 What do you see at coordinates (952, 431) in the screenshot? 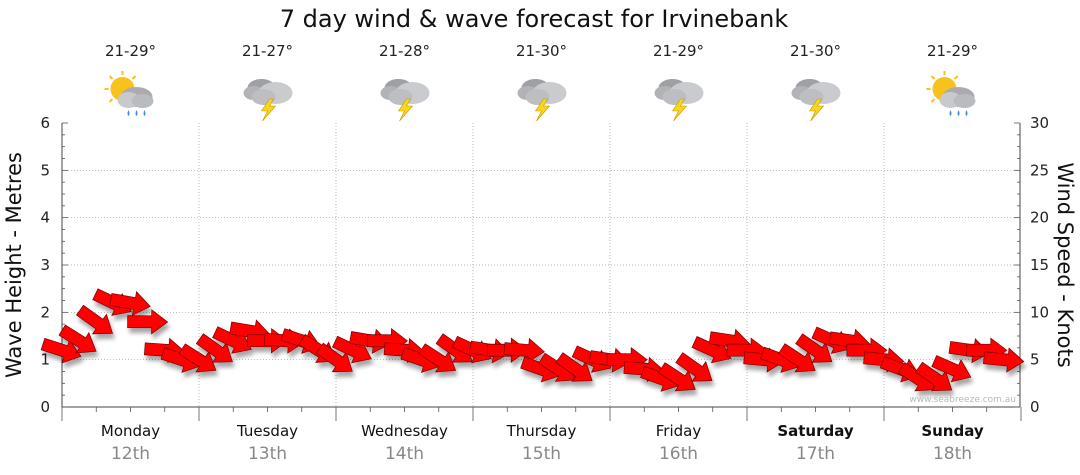
I see `day-name: Sunday` at bounding box center [952, 431].